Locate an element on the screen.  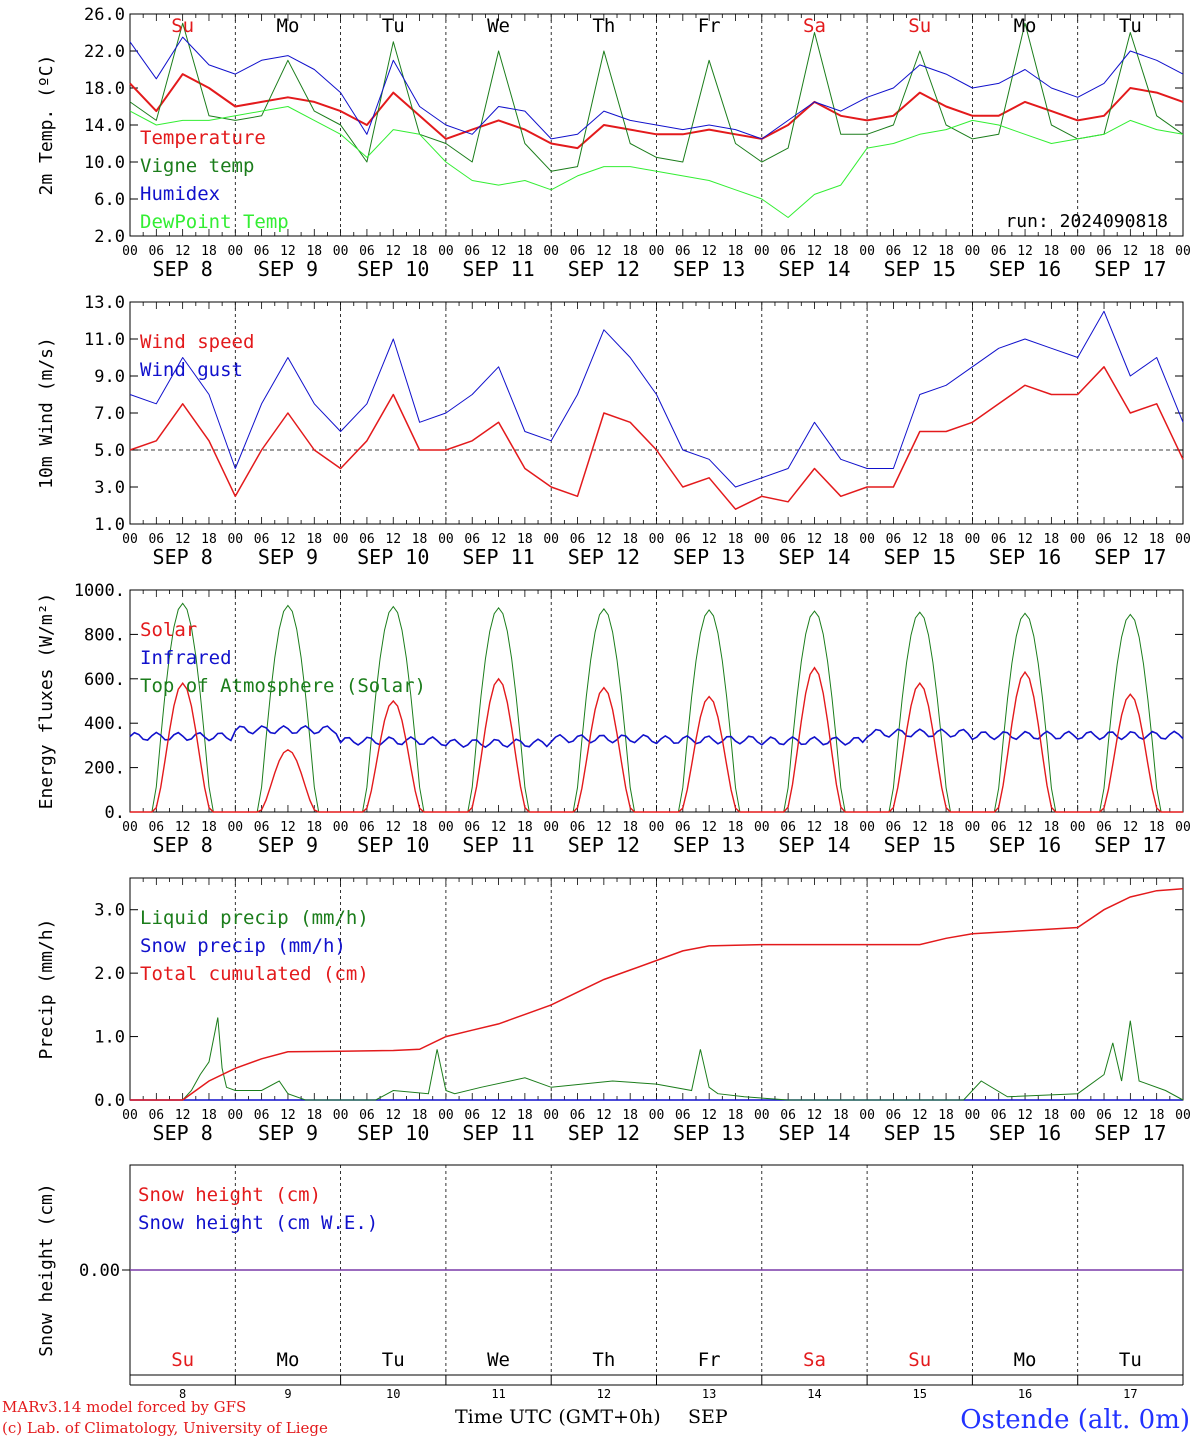
ytick-label: 1.0 is located at coordinates (109, 525).